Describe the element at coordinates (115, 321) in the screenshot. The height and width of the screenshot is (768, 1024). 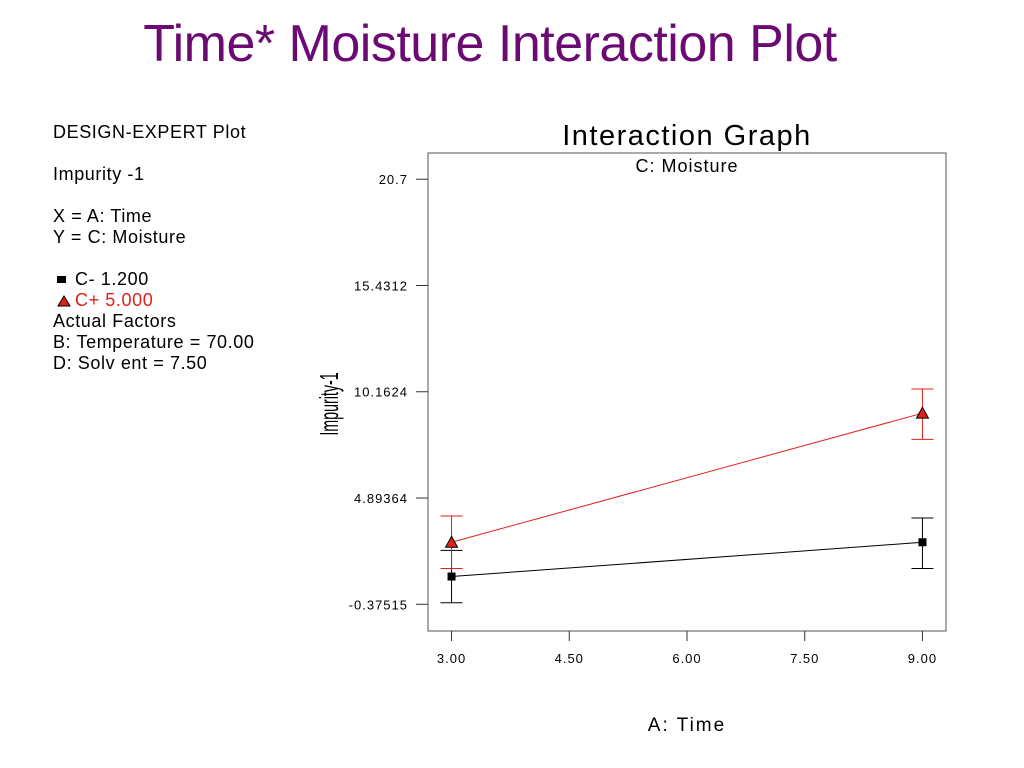
I see `actual-factors-label: Actual Factors` at that location.